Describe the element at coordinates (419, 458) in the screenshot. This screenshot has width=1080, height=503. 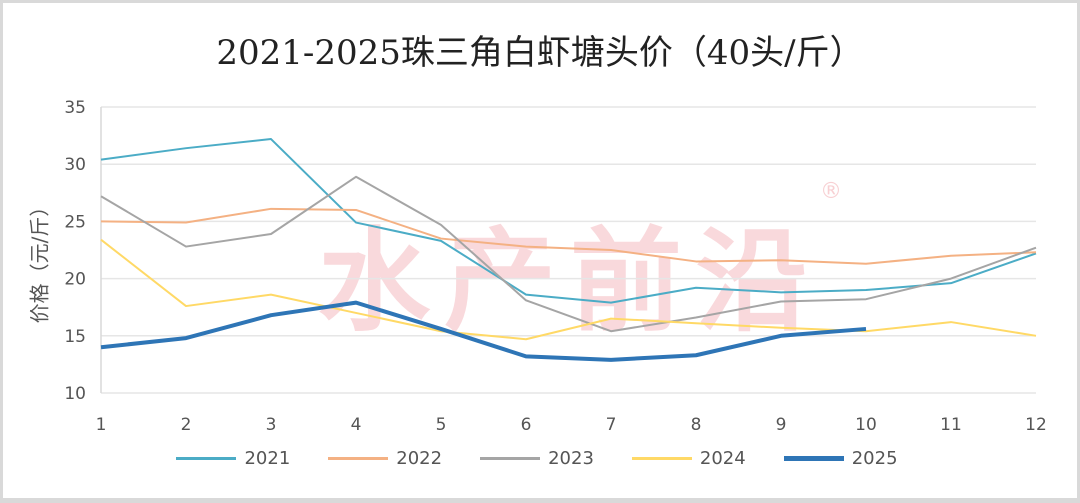
I see `legend-label: 2022` at that location.